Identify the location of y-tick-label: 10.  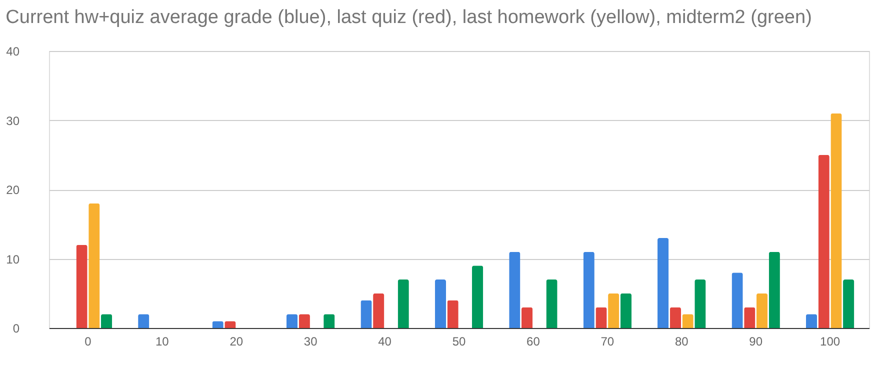
(13, 259).